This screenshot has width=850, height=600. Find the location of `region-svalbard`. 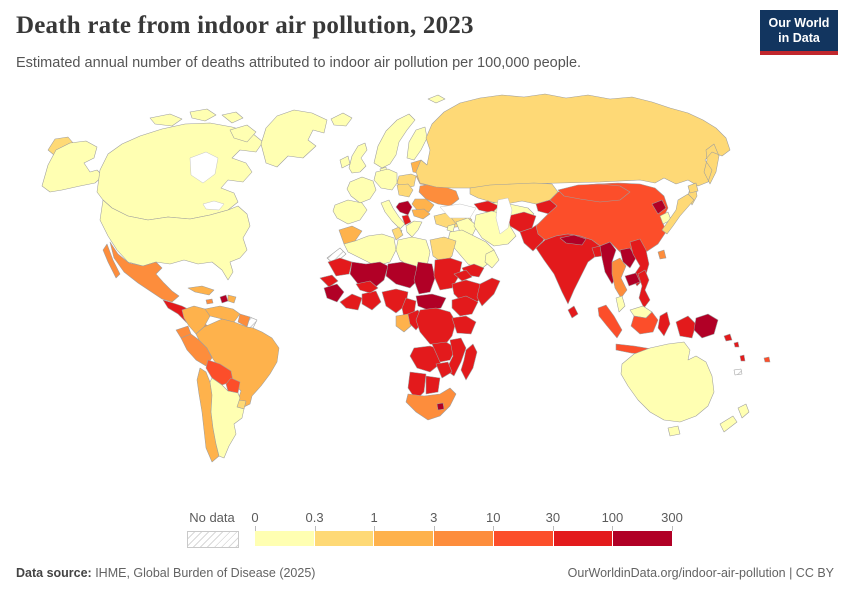

region-svalbard is located at coordinates (436, 99).